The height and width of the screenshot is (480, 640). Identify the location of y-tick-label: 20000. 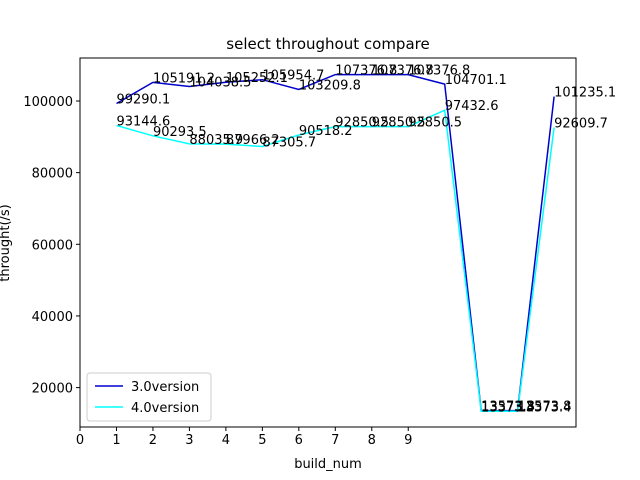
(52, 389).